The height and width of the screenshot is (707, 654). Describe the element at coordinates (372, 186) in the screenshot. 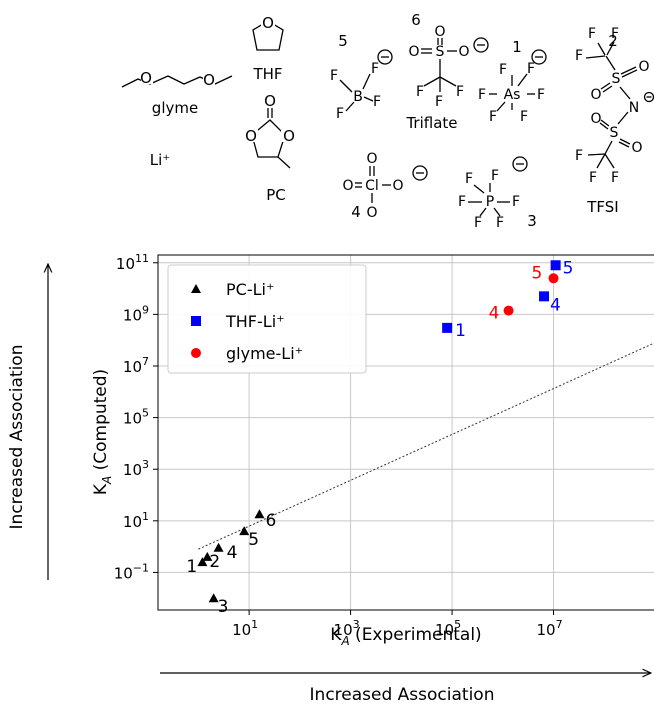

I see `svg-text: Cl` at that location.